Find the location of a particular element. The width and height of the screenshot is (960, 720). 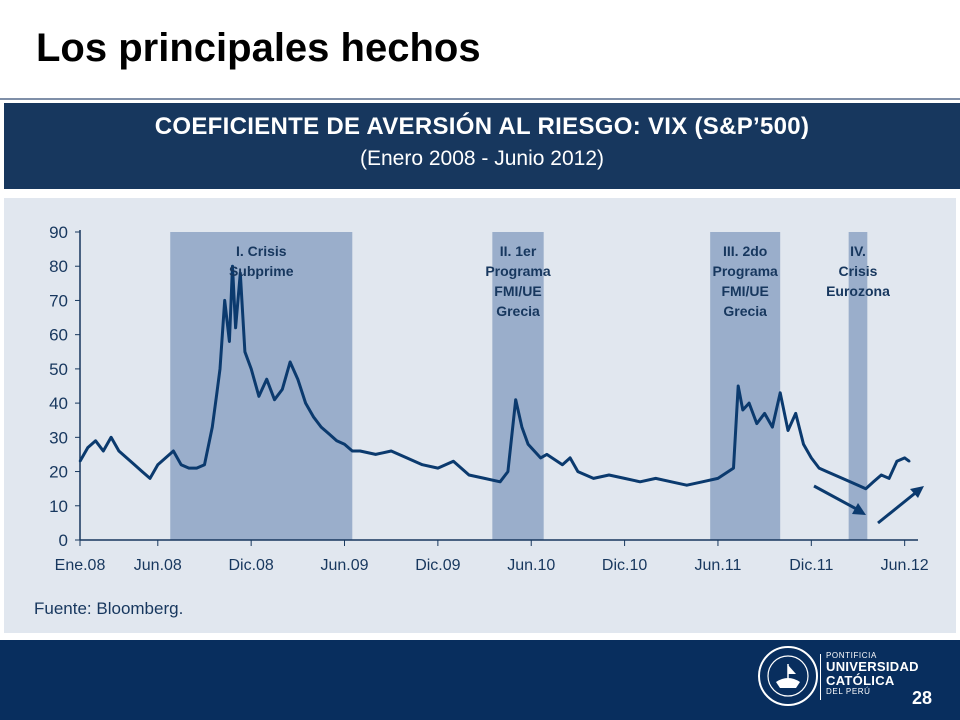

logo-divider is located at coordinates (820, 677).